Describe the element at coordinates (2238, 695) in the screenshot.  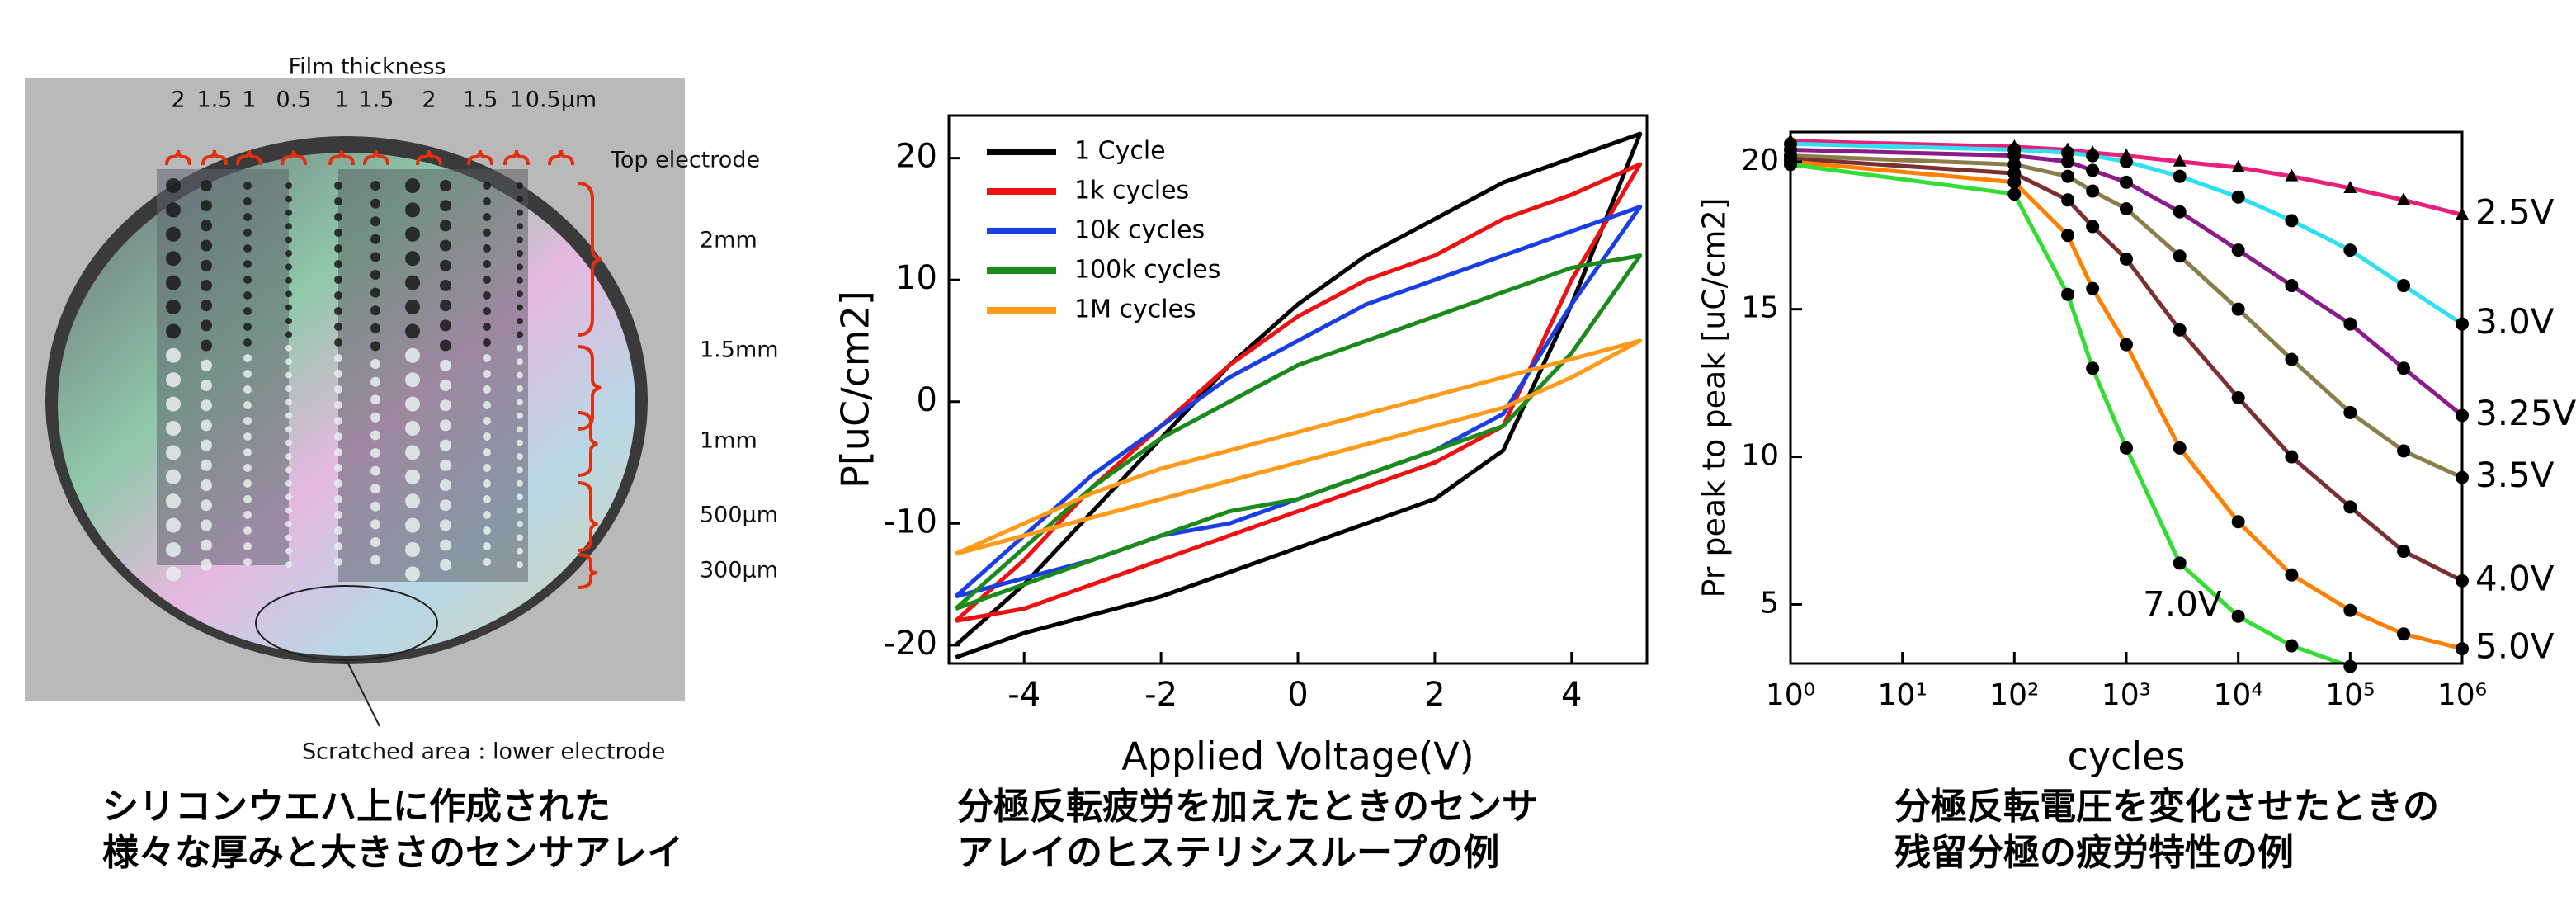
I see `x-tick-label: 10⁴` at that location.